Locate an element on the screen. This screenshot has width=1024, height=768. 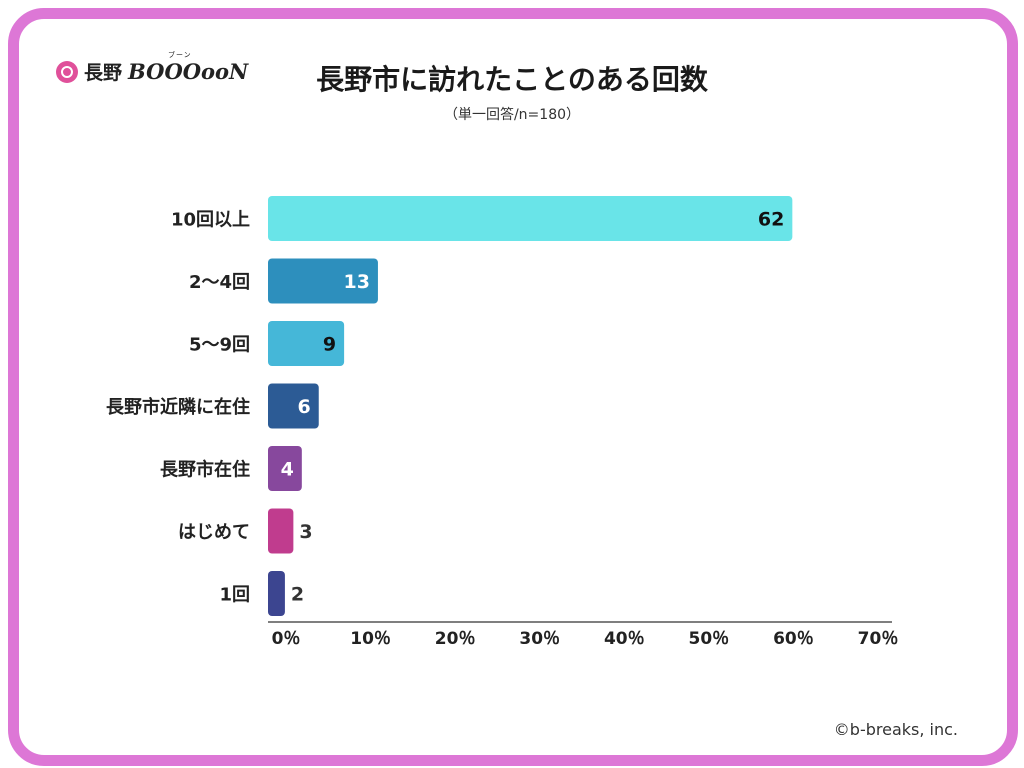
bar-value-label: 62 is located at coordinates (771, 220).